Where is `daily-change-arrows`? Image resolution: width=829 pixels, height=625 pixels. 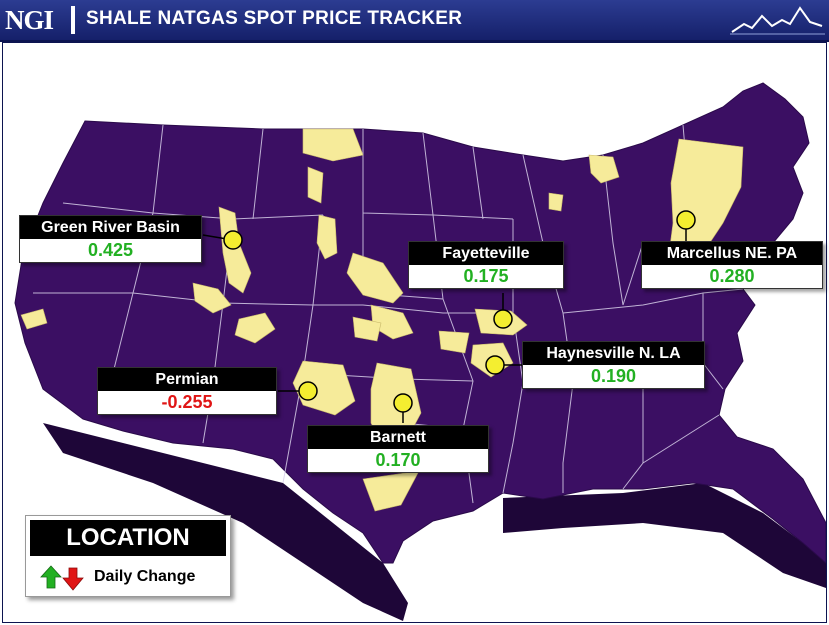
daily-change-arrows is located at coordinates (62, 578).